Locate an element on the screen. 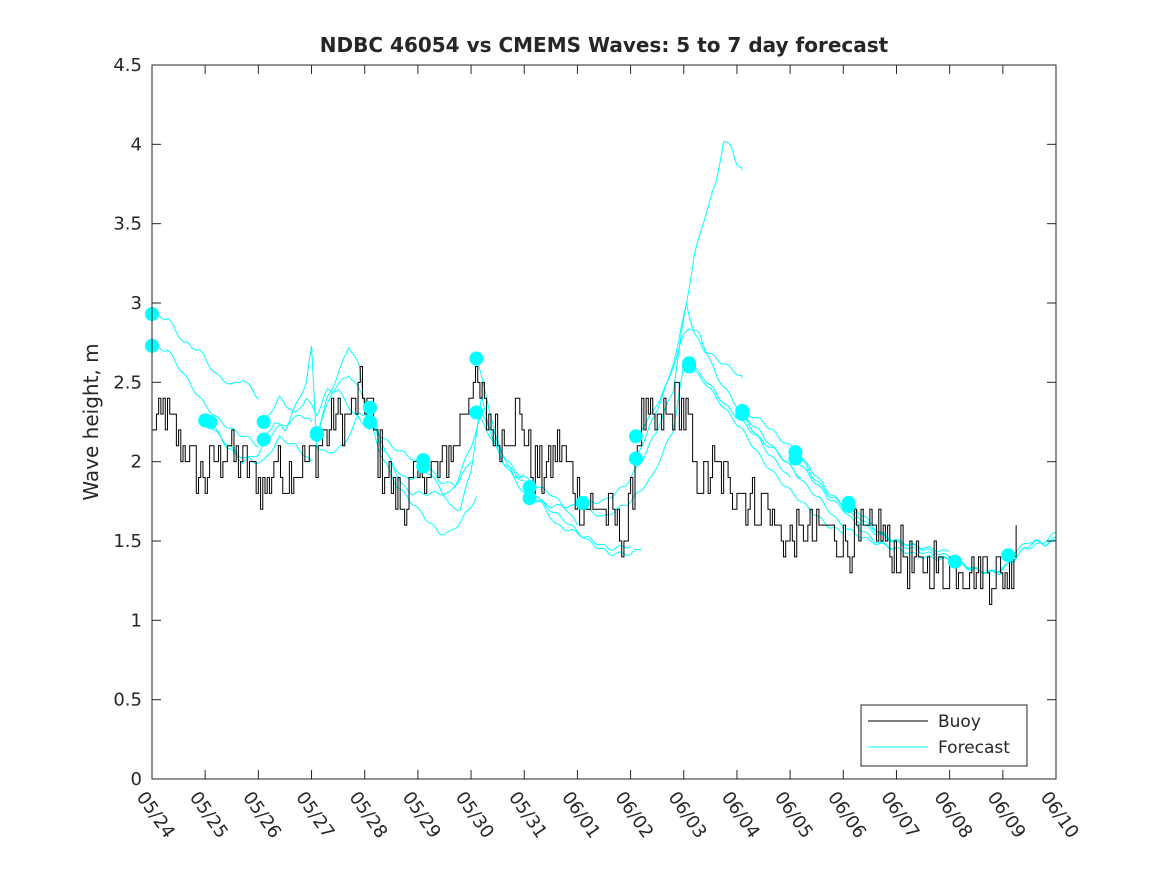 The width and height of the screenshot is (1167, 875). y-tick-label: 0.5 is located at coordinates (127, 700).